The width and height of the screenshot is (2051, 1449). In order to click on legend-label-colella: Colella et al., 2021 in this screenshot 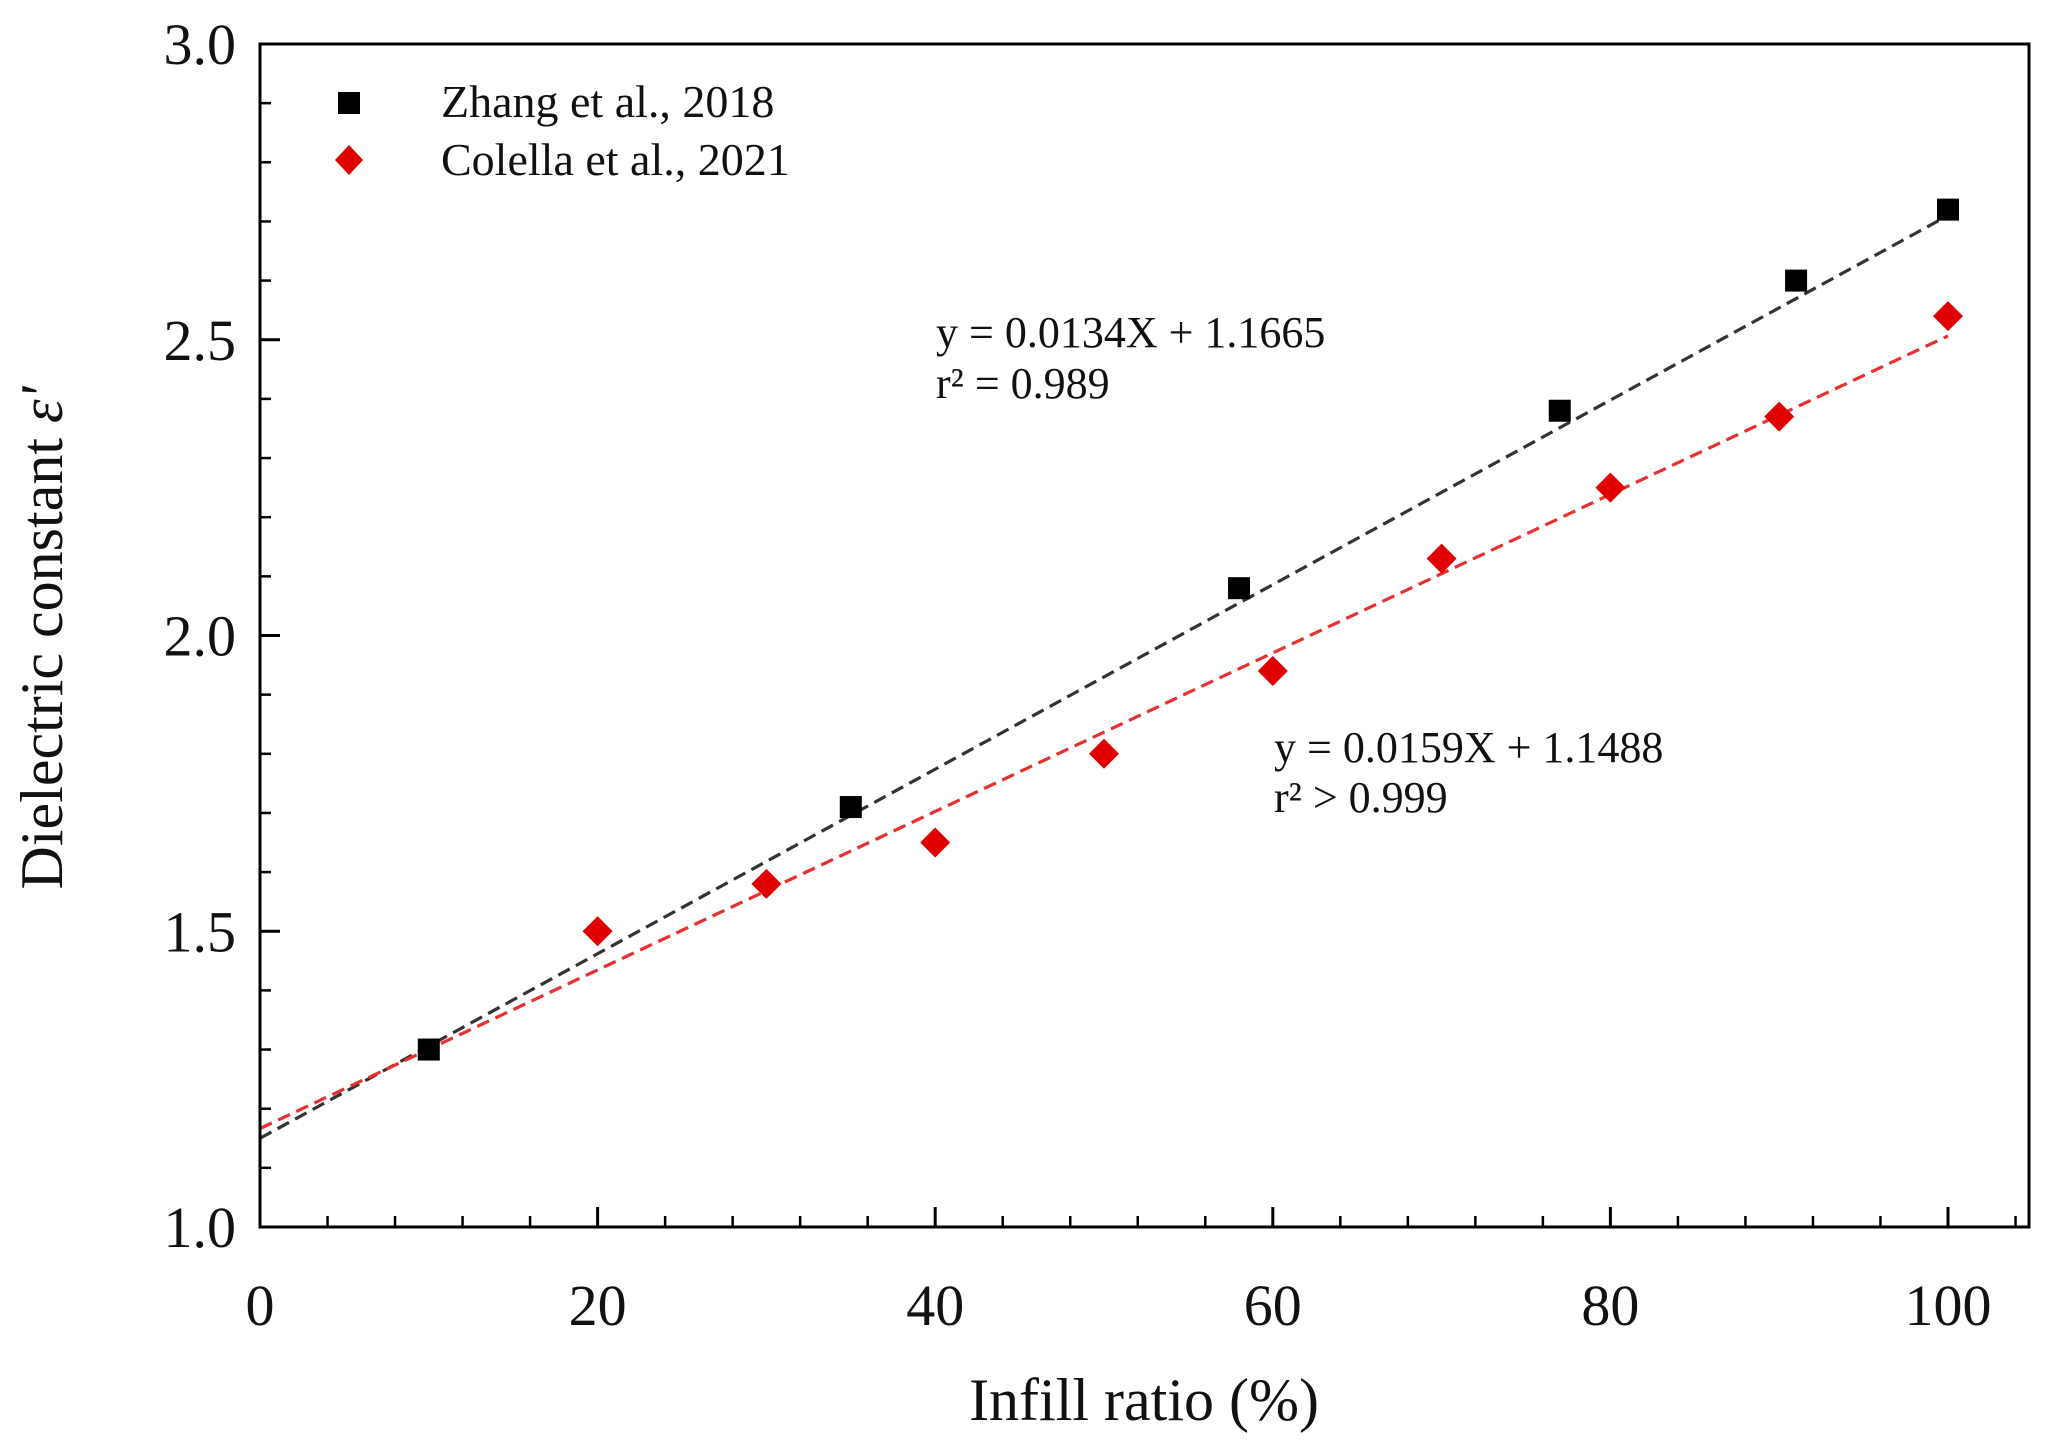, I will do `click(615, 159)`.